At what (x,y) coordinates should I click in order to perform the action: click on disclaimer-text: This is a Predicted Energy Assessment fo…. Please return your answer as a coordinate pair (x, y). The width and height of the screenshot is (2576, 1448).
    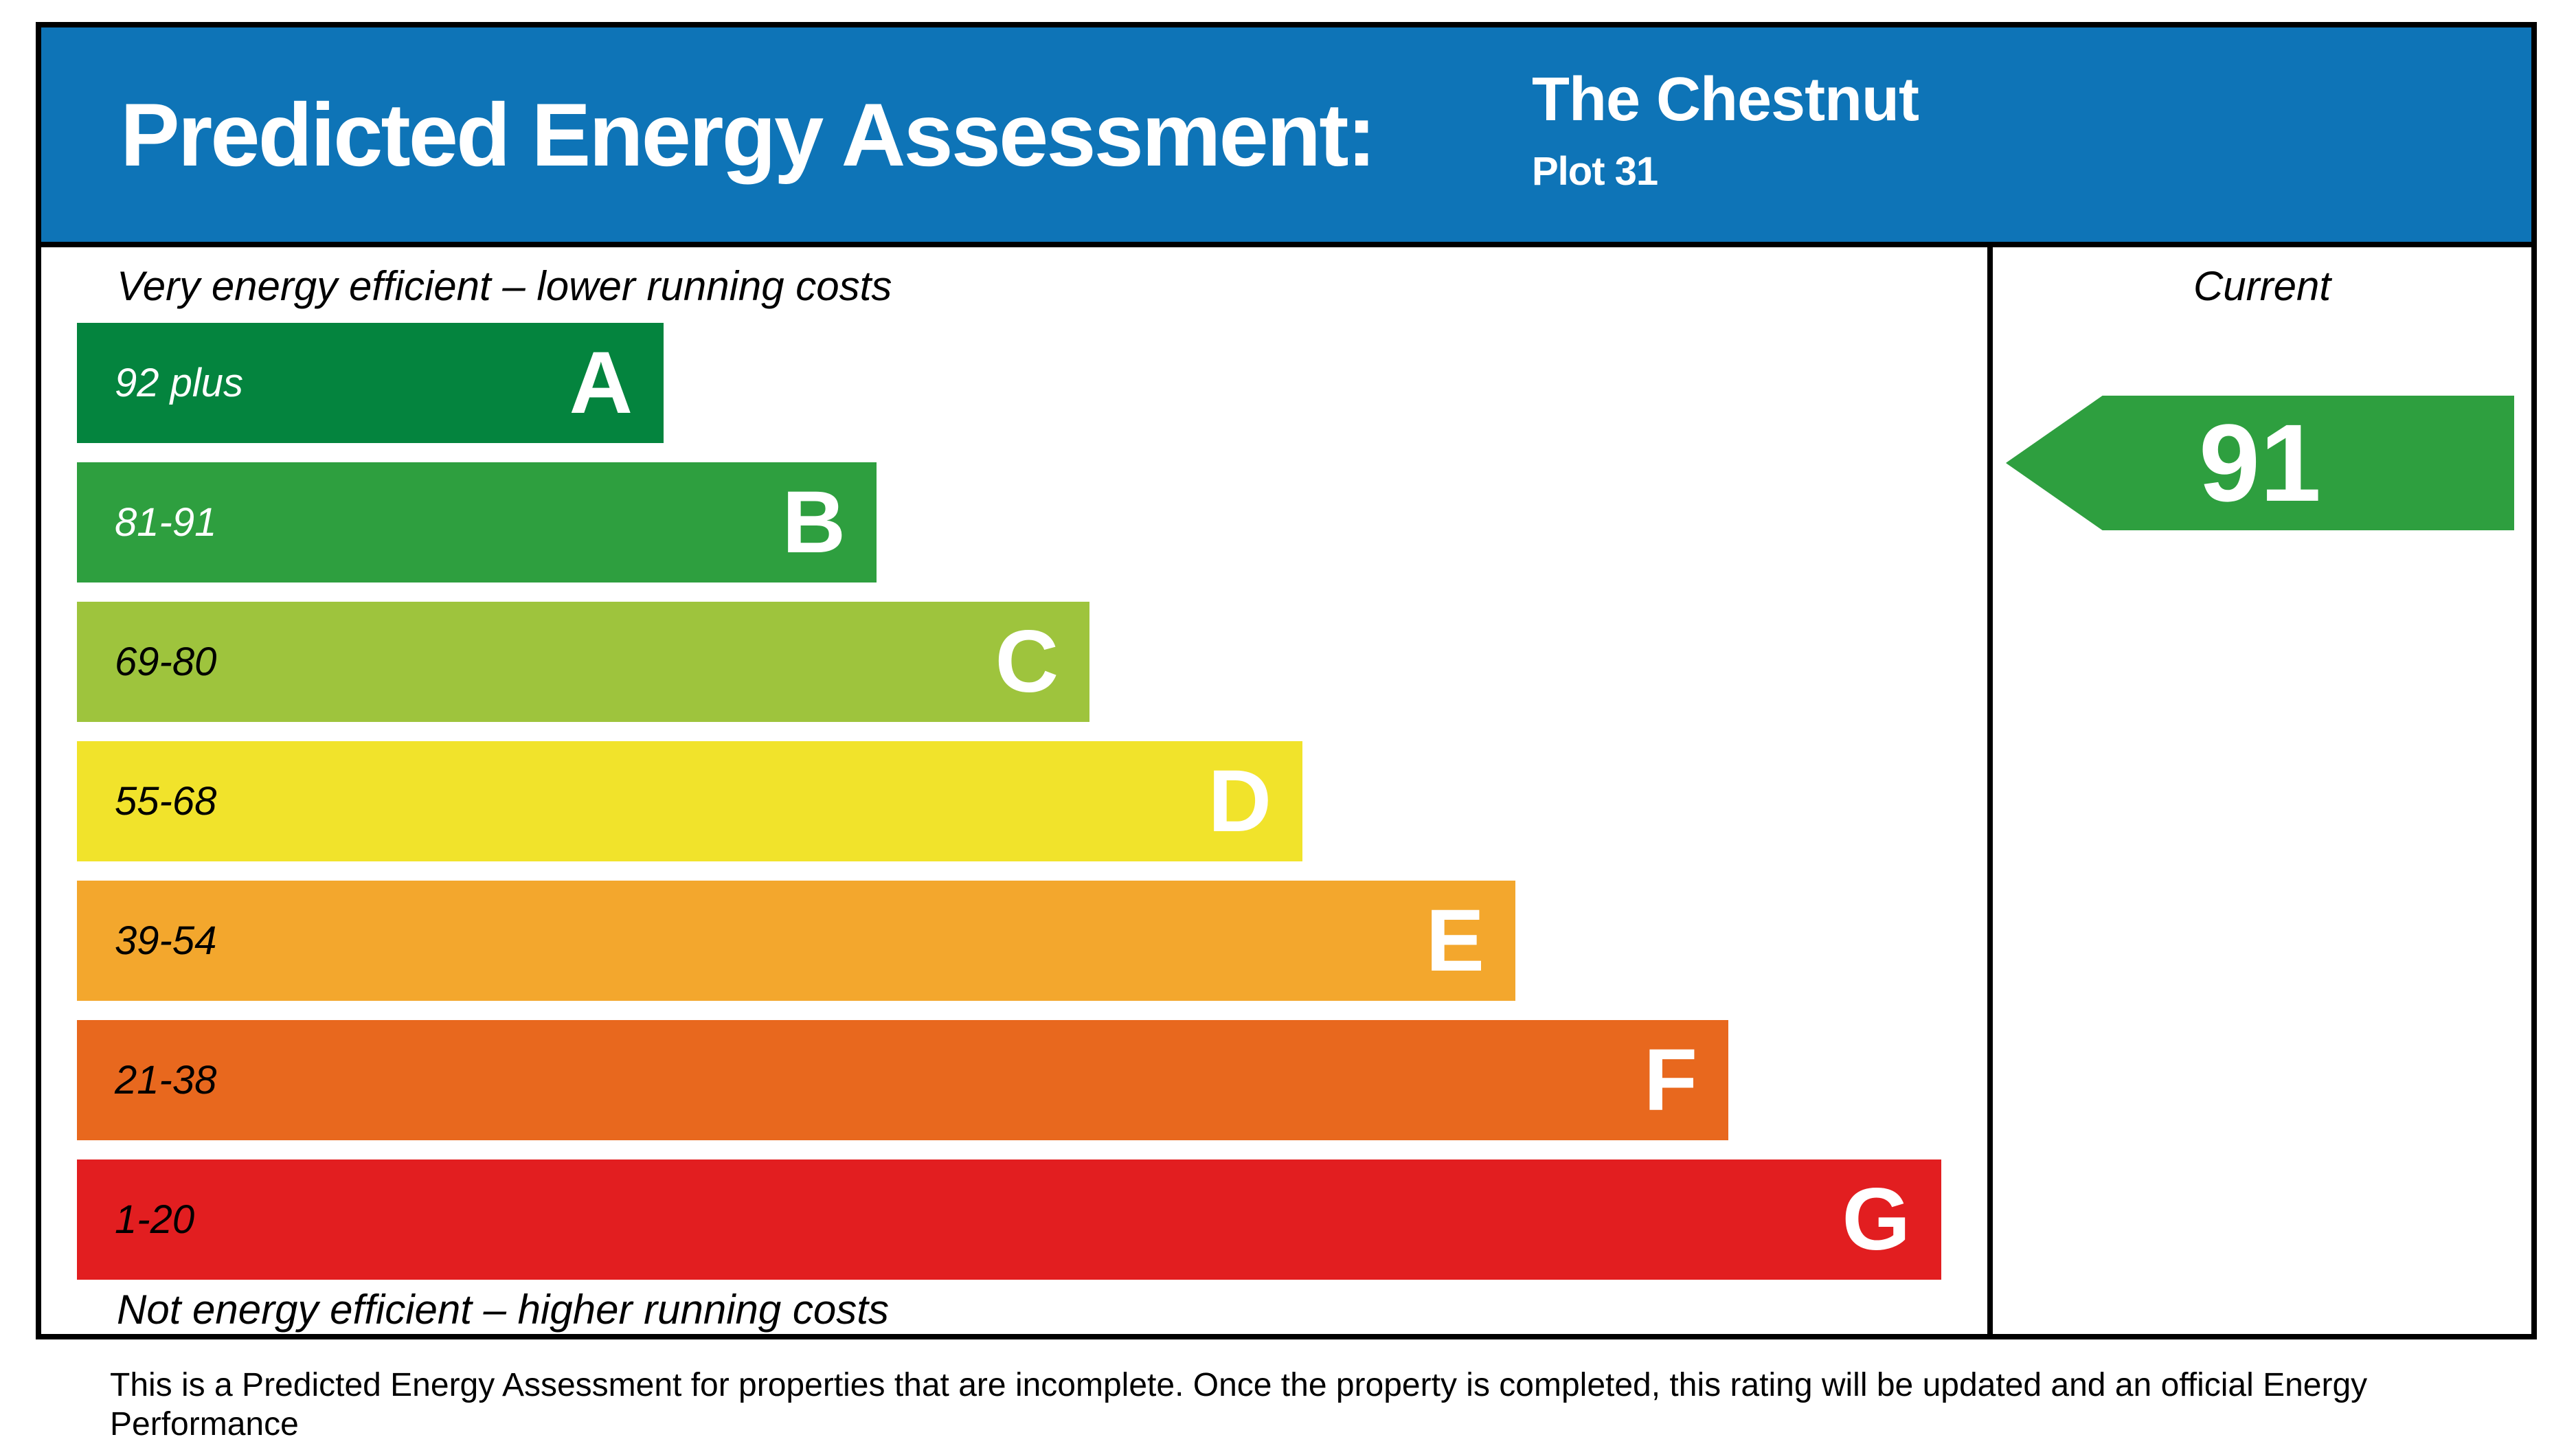
    Looking at the image, I should click on (1302, 1407).